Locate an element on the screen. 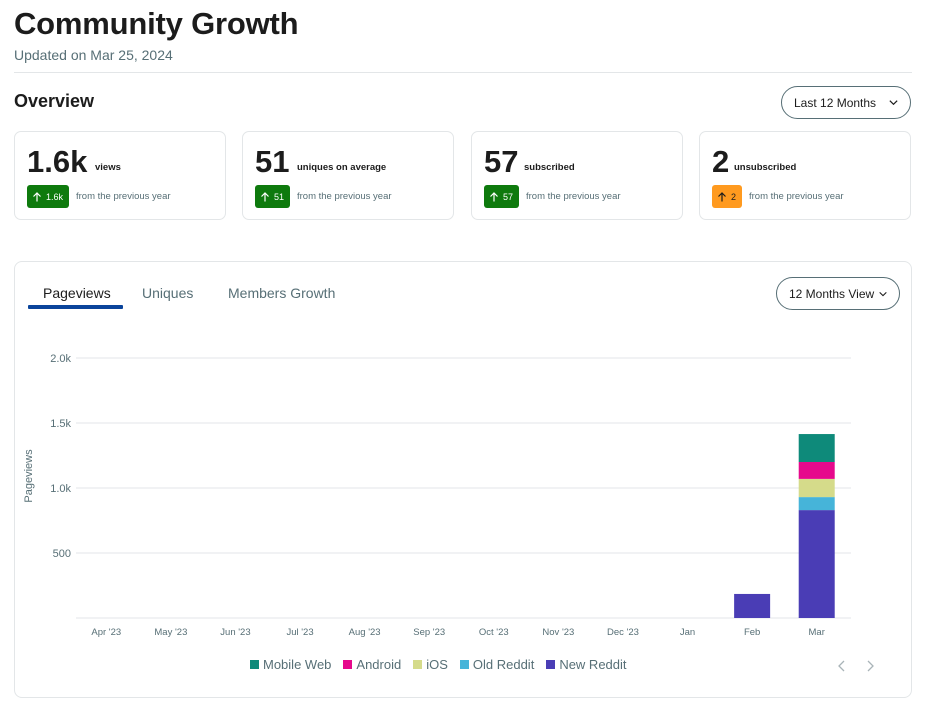 The image size is (934, 711). legend-item-old-reddit: Old Reddit is located at coordinates (497, 664).